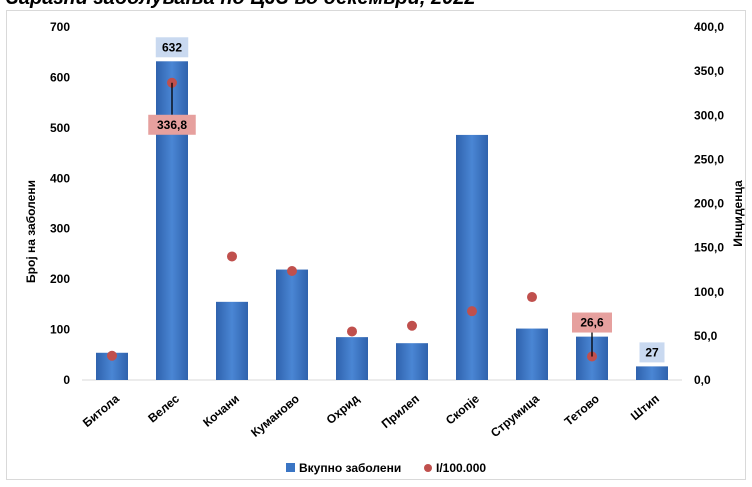 This screenshot has height=487, width=752. Describe the element at coordinates (292, 324) in the screenshot. I see `bar-Куманово` at that location.